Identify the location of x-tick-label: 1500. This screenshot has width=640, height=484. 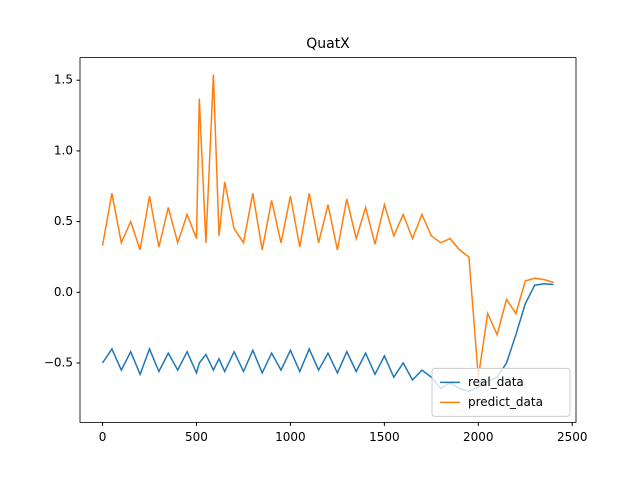
(384, 437).